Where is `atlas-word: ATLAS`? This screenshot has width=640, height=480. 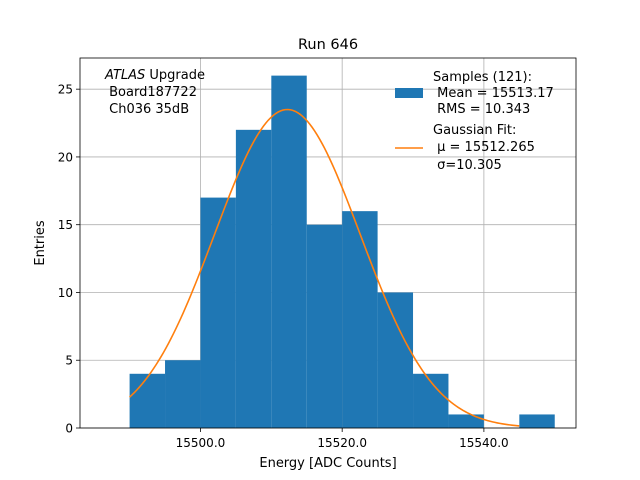 atlas-word: ATLAS is located at coordinates (124, 75).